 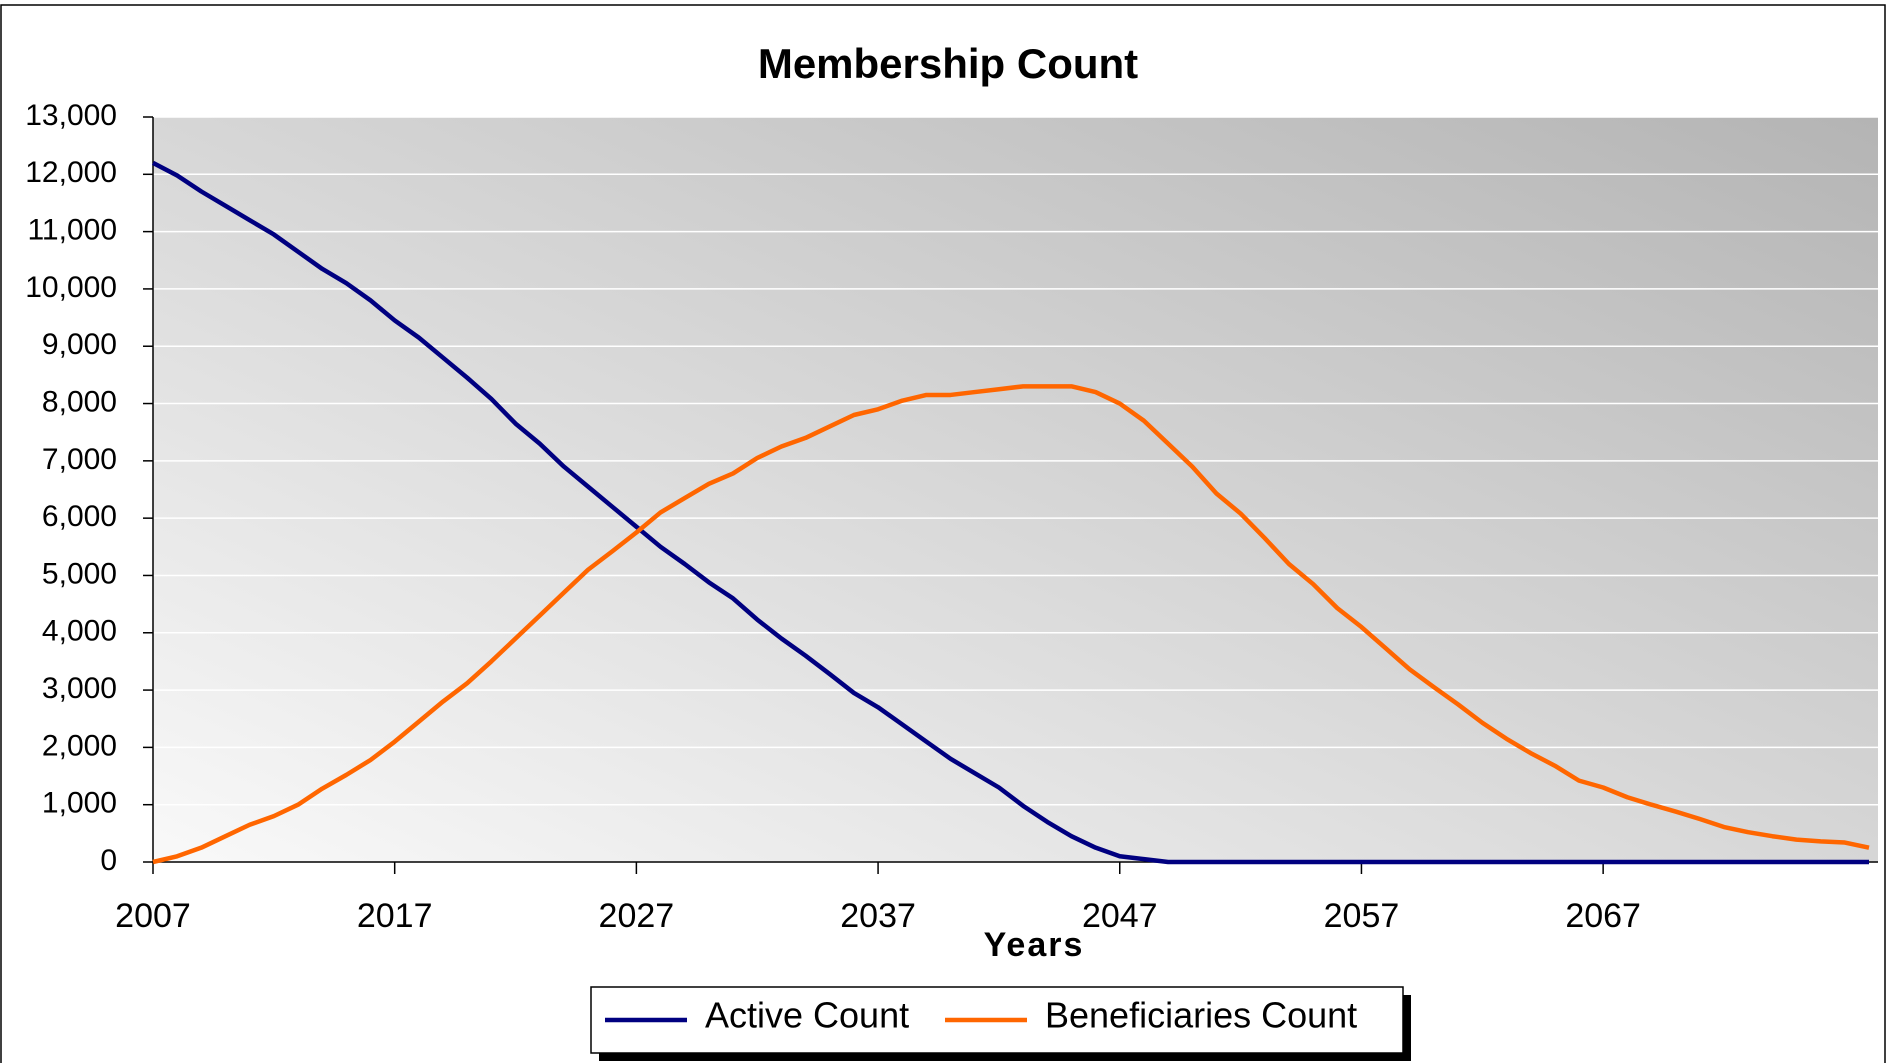 I want to click on y-tick-label: 4,000, so click(x=79, y=631).